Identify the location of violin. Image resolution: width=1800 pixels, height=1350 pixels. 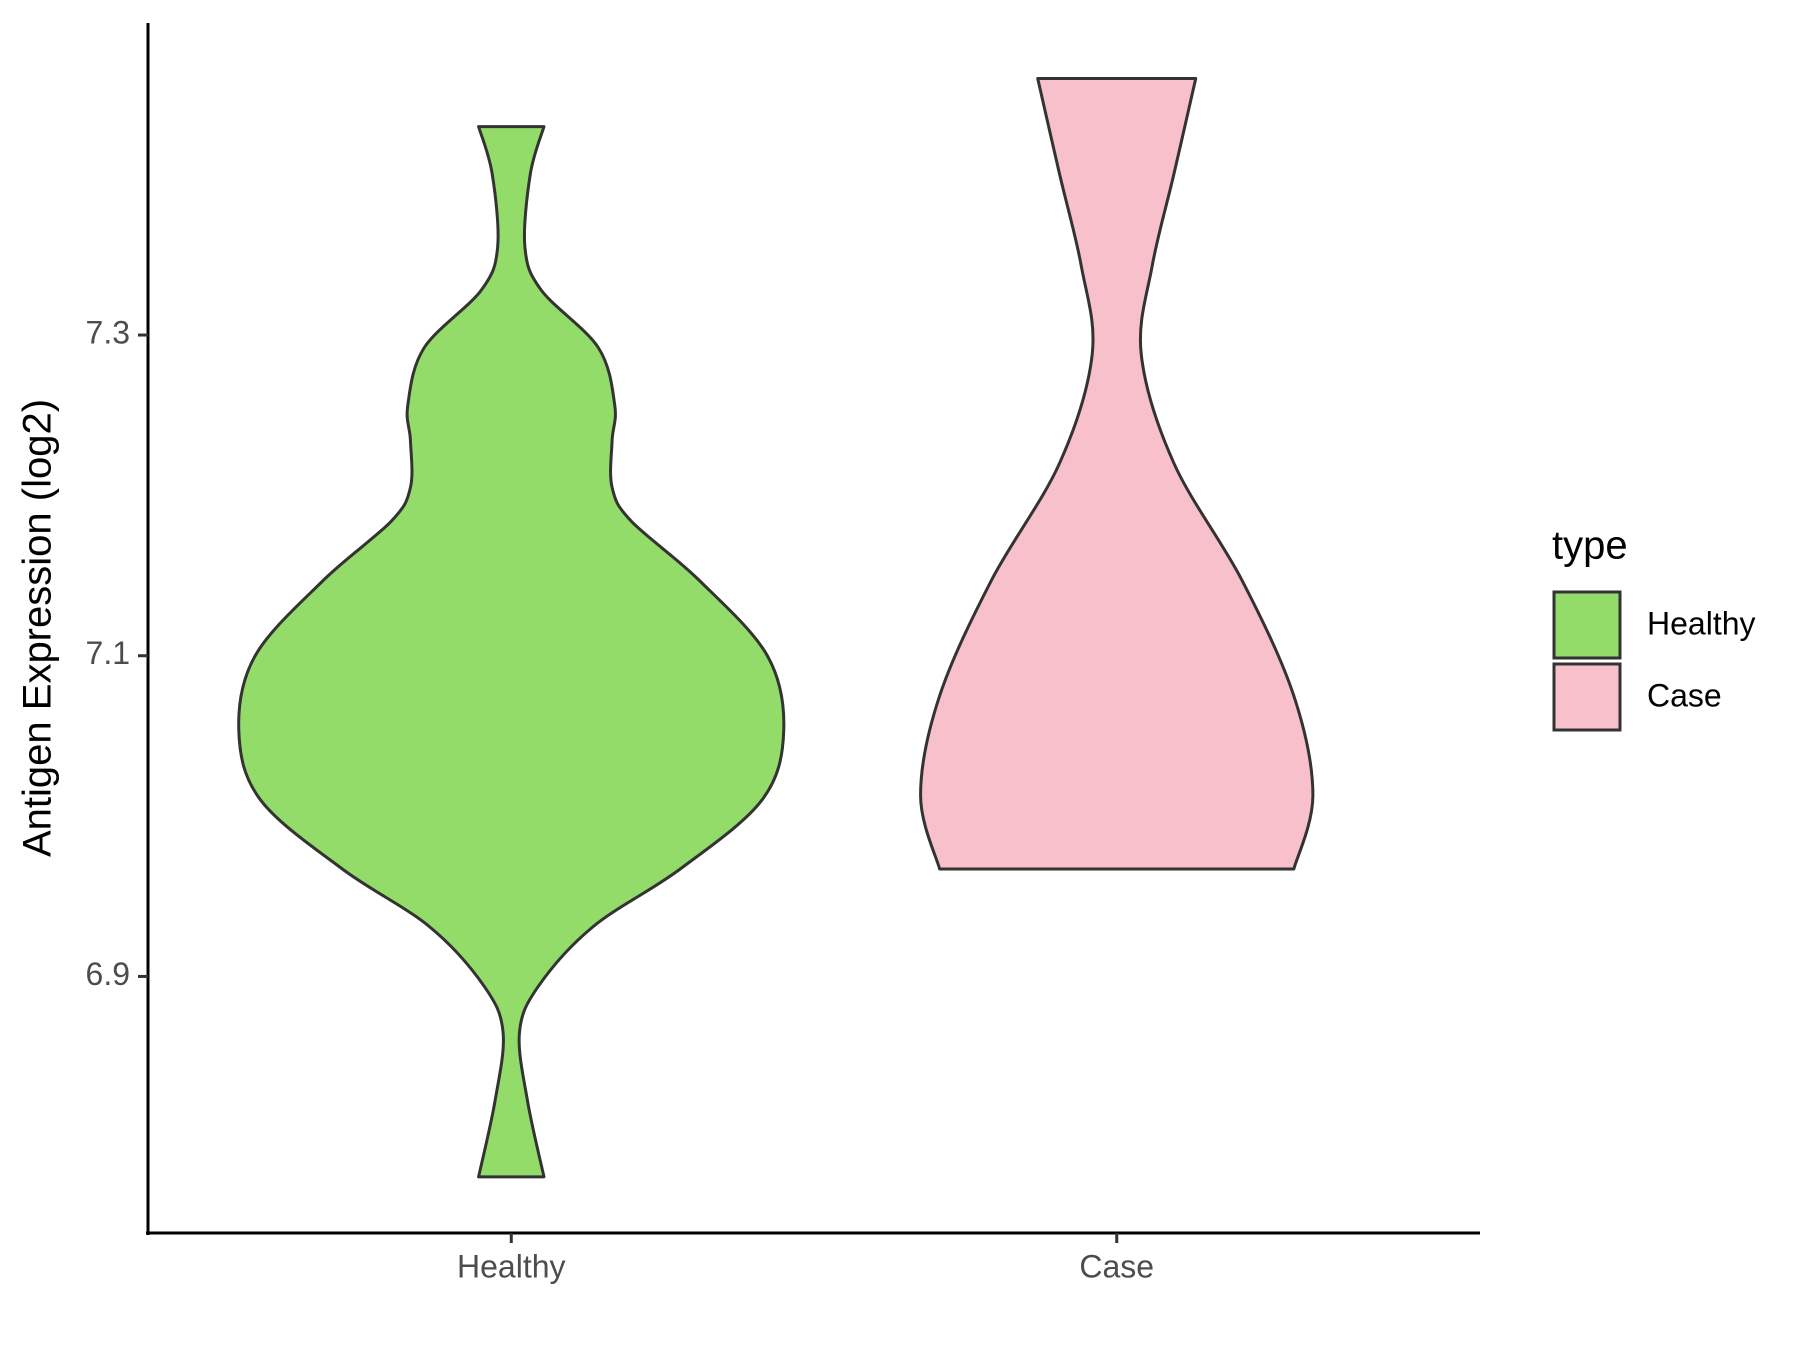
(1117, 473).